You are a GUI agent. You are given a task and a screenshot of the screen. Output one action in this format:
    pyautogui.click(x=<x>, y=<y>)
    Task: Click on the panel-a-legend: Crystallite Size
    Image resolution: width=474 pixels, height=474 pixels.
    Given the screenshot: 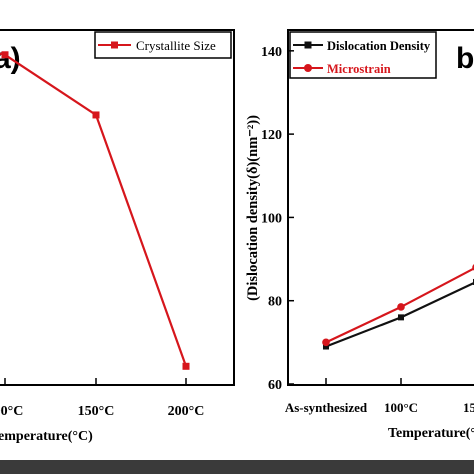 What is the action you would take?
    pyautogui.click(x=163, y=45)
    